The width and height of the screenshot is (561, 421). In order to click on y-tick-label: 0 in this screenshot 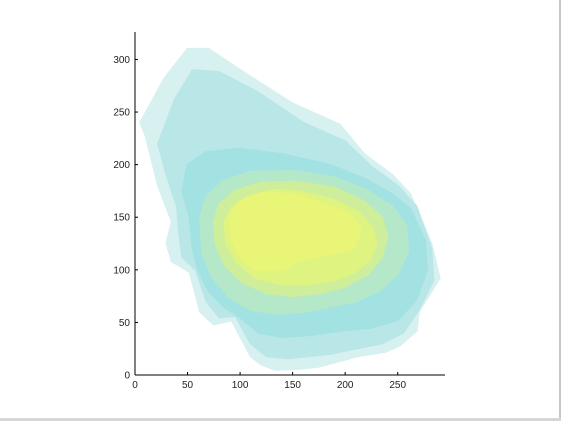, I will do `click(127, 376)`.